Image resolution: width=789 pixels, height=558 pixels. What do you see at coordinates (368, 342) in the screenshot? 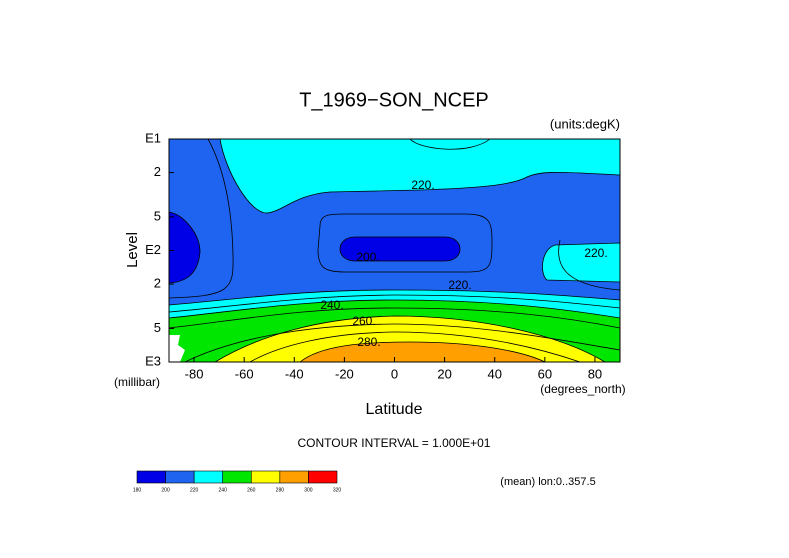
I see `contour-label: 280.` at bounding box center [368, 342].